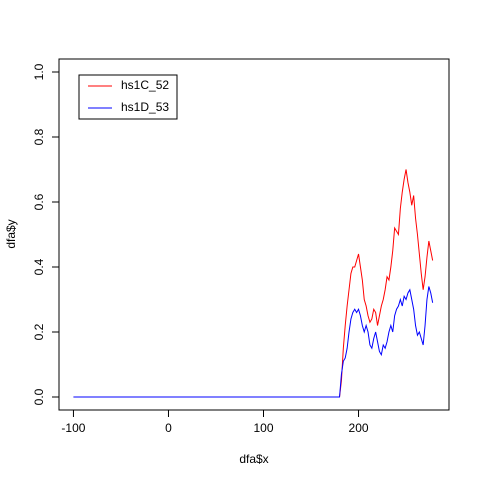 The height and width of the screenshot is (480, 480). What do you see at coordinates (263, 428) in the screenshot?
I see `x-tick-label: 100` at bounding box center [263, 428].